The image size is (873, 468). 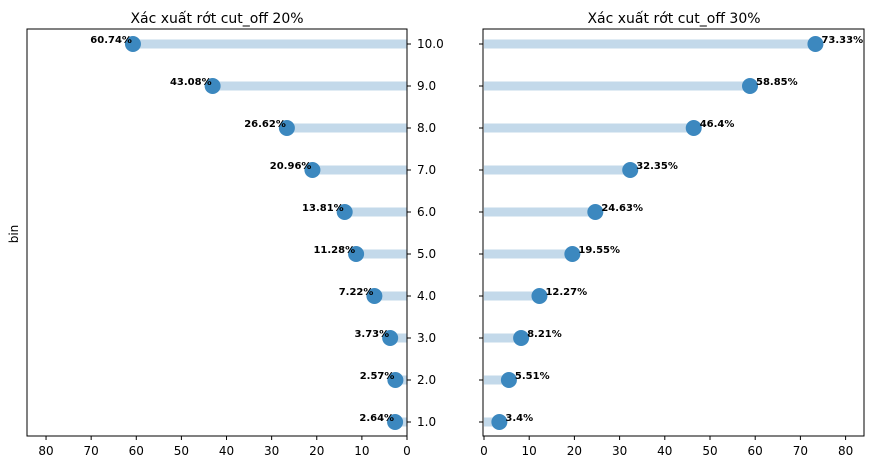 What do you see at coordinates (45, 451) in the screenshot?
I see `left-x-tick-label-80: 80` at bounding box center [45, 451].